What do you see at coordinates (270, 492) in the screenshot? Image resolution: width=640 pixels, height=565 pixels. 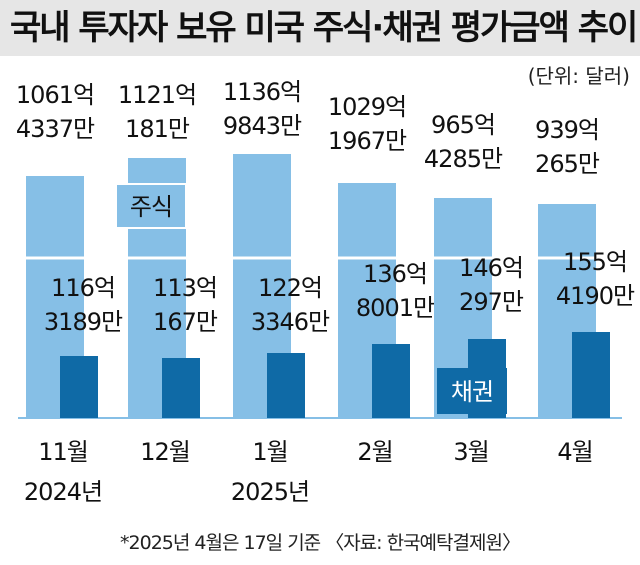 I see `year-label: 2025년` at bounding box center [270, 492].